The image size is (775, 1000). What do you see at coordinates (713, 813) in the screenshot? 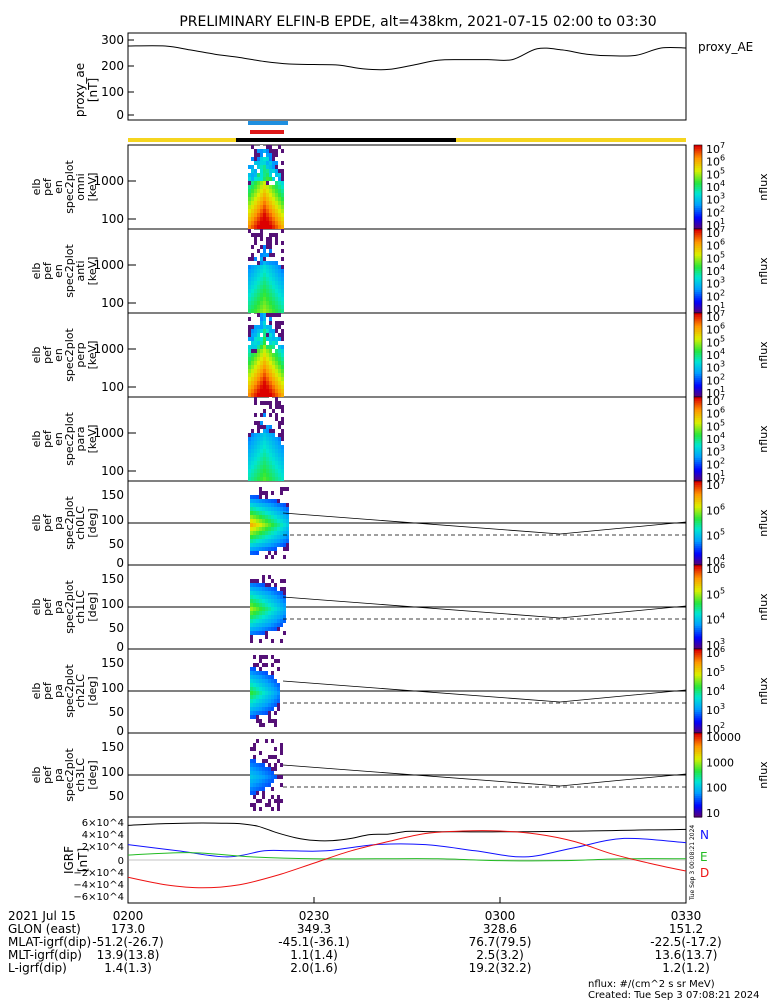
I see `colorbar-tick: 10` at bounding box center [713, 813].